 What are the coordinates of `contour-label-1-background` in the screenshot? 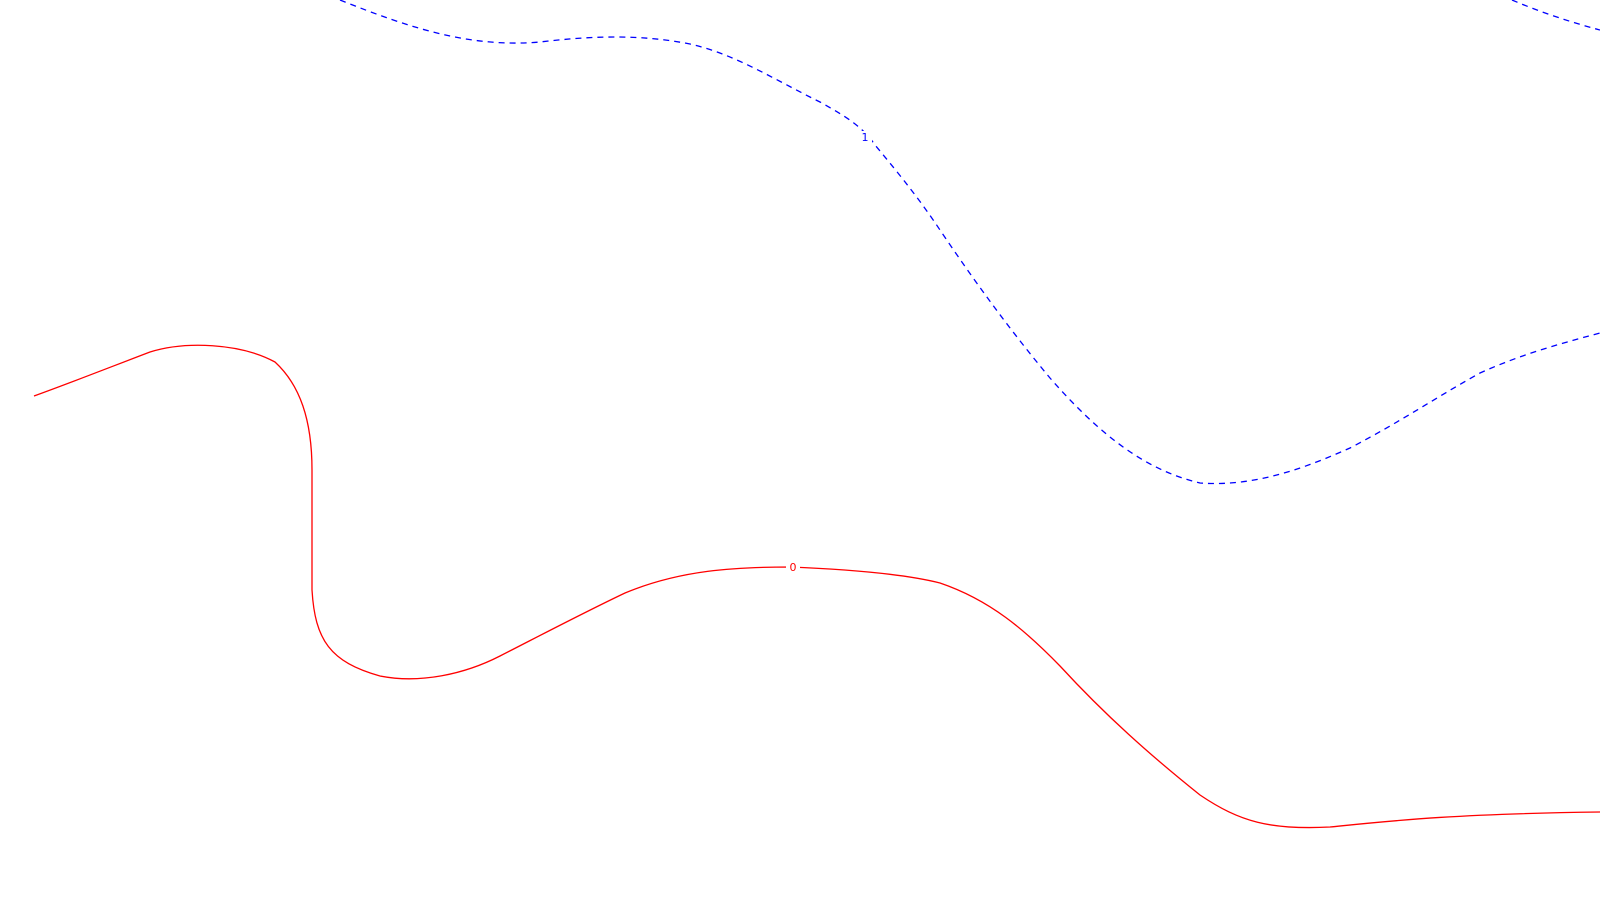 It's located at (865, 137).